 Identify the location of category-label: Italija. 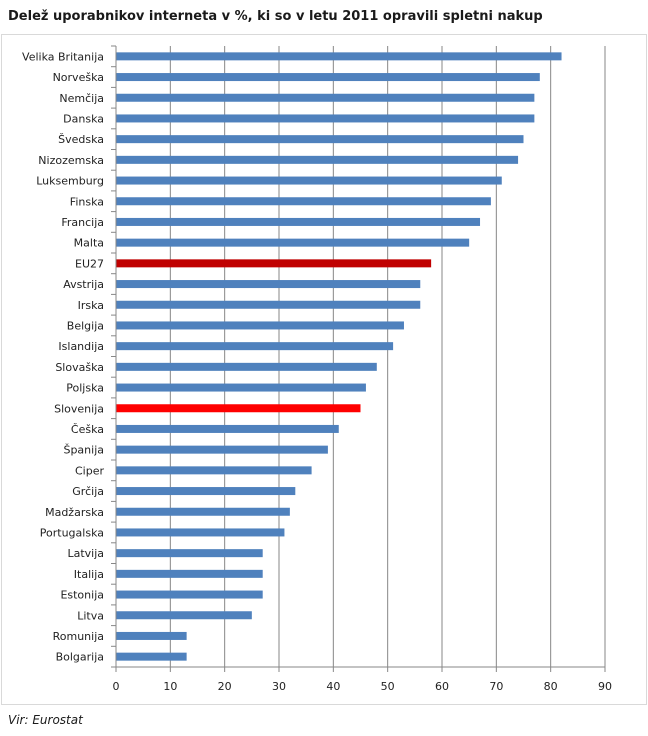
(89, 574).